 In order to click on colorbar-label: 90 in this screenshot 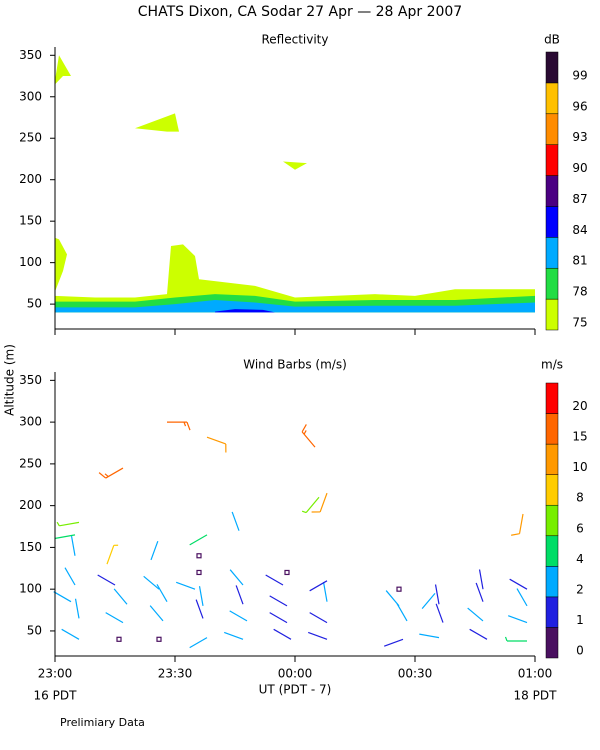, I will do `click(579, 168)`.